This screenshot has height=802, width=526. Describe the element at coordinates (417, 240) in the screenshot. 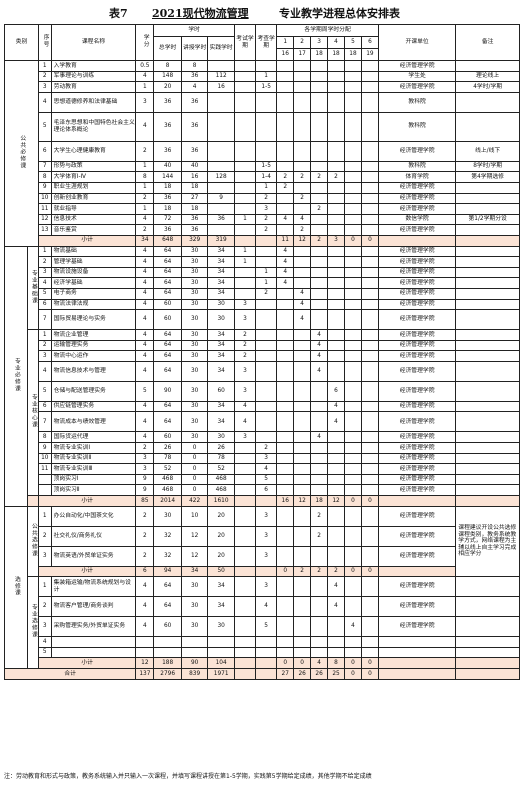

I see `subtotal-dept` at that location.